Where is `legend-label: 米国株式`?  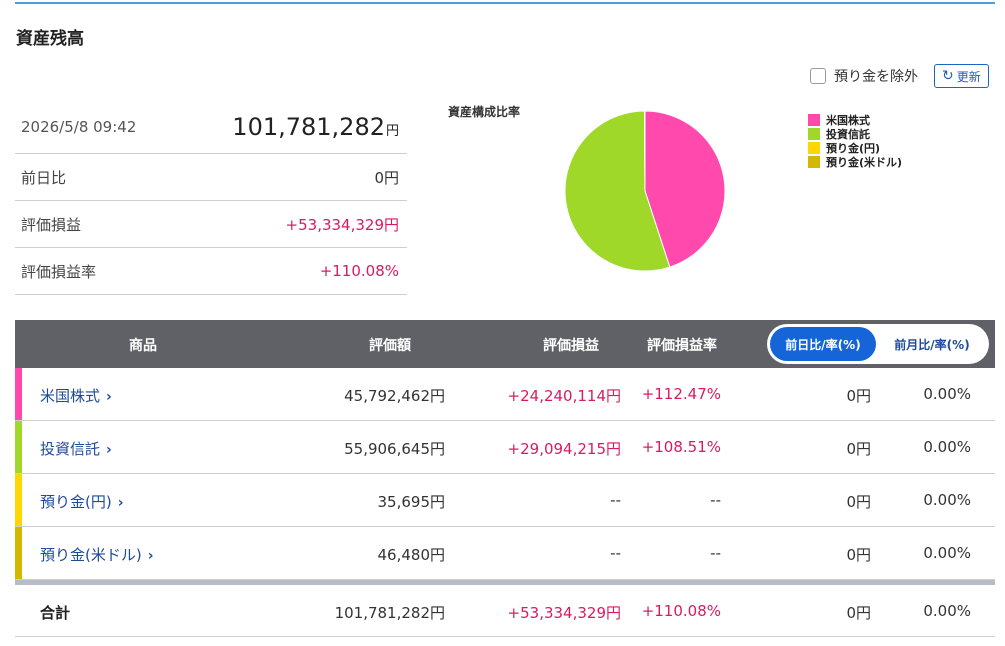 legend-label: 米国株式 is located at coordinates (848, 120).